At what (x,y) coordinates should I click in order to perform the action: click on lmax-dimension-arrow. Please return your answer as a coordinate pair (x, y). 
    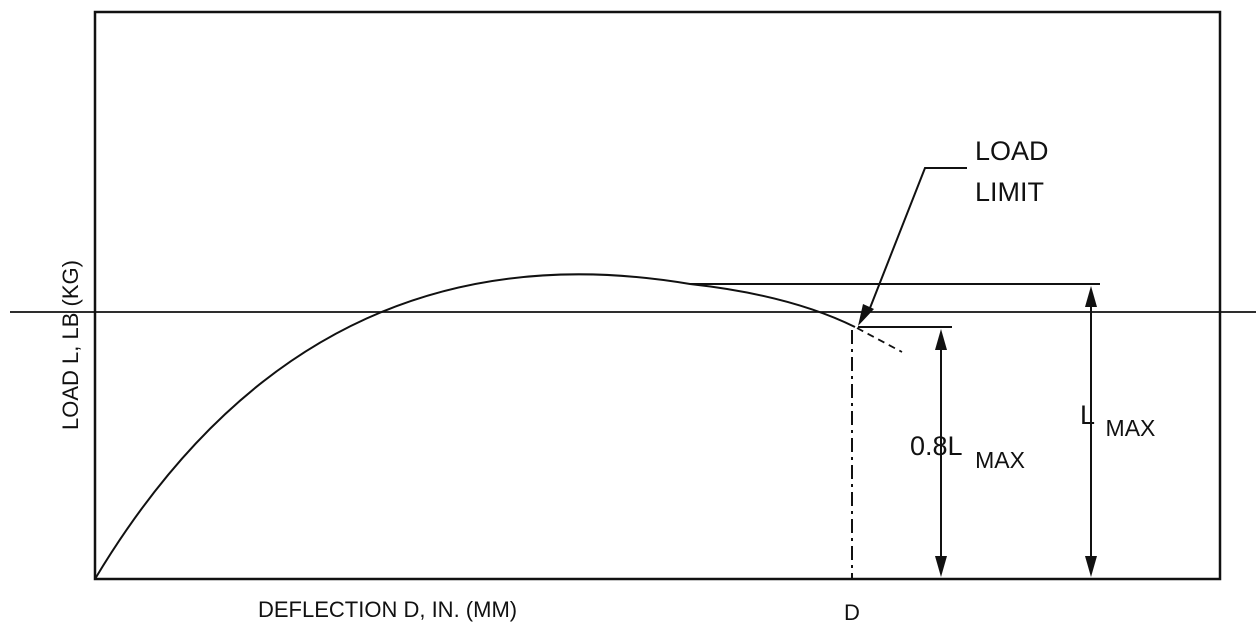
    Looking at the image, I should click on (1091, 431).